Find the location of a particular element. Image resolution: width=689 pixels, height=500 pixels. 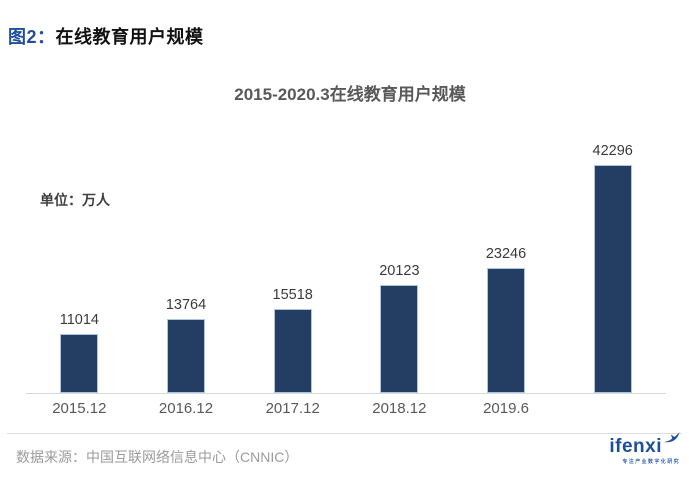

logo-row: ifenxi is located at coordinates (644, 444).